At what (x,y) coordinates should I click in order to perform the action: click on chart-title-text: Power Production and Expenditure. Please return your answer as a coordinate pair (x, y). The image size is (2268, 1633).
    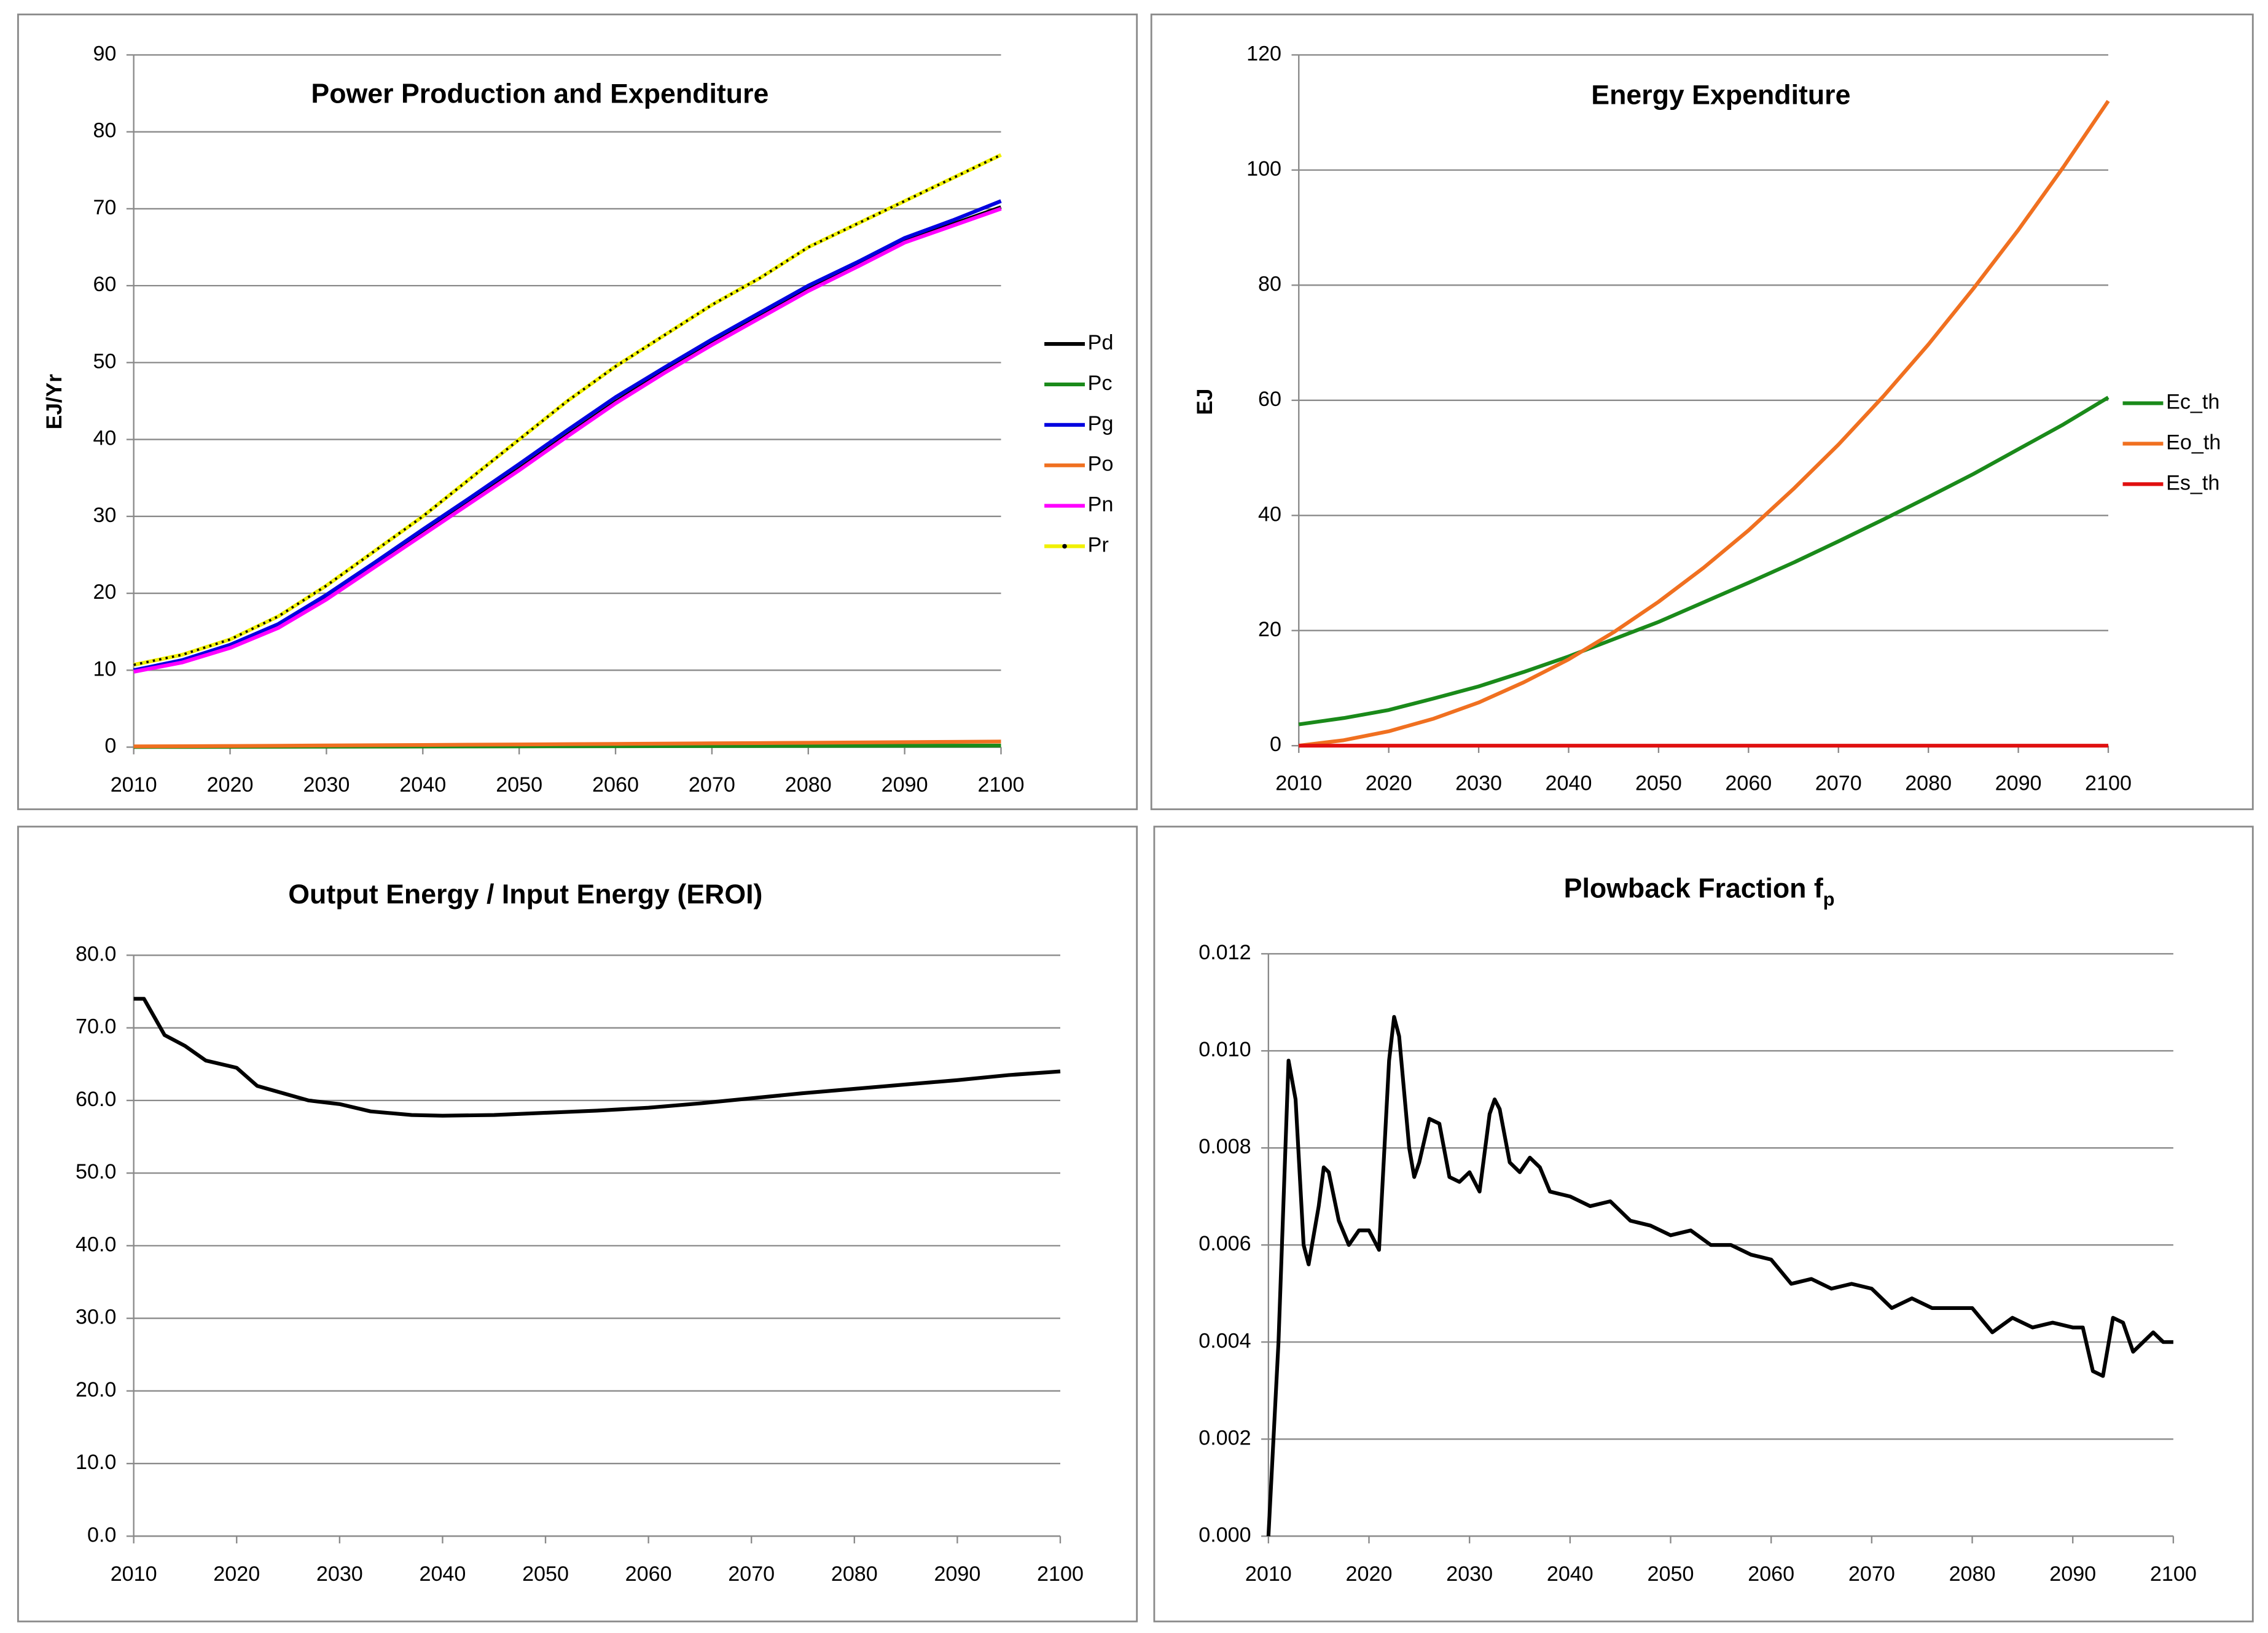
    Looking at the image, I should click on (539, 94).